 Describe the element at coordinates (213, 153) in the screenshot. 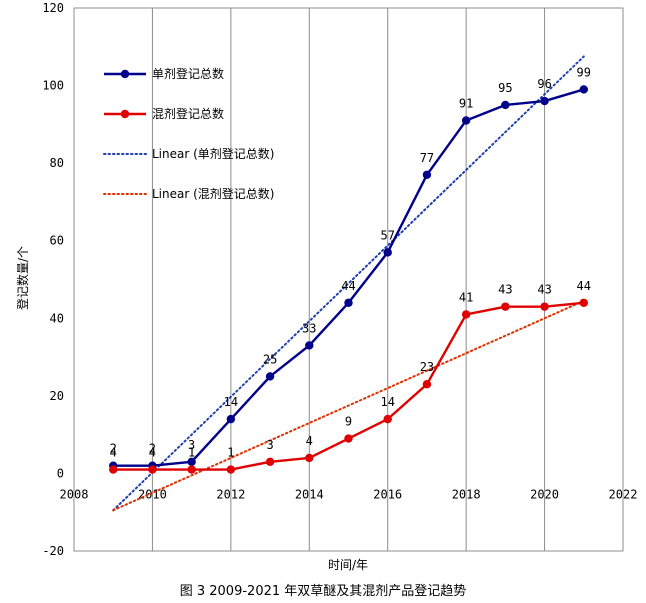

I see `legend-label-2: Linear (单剂登记总数)` at that location.